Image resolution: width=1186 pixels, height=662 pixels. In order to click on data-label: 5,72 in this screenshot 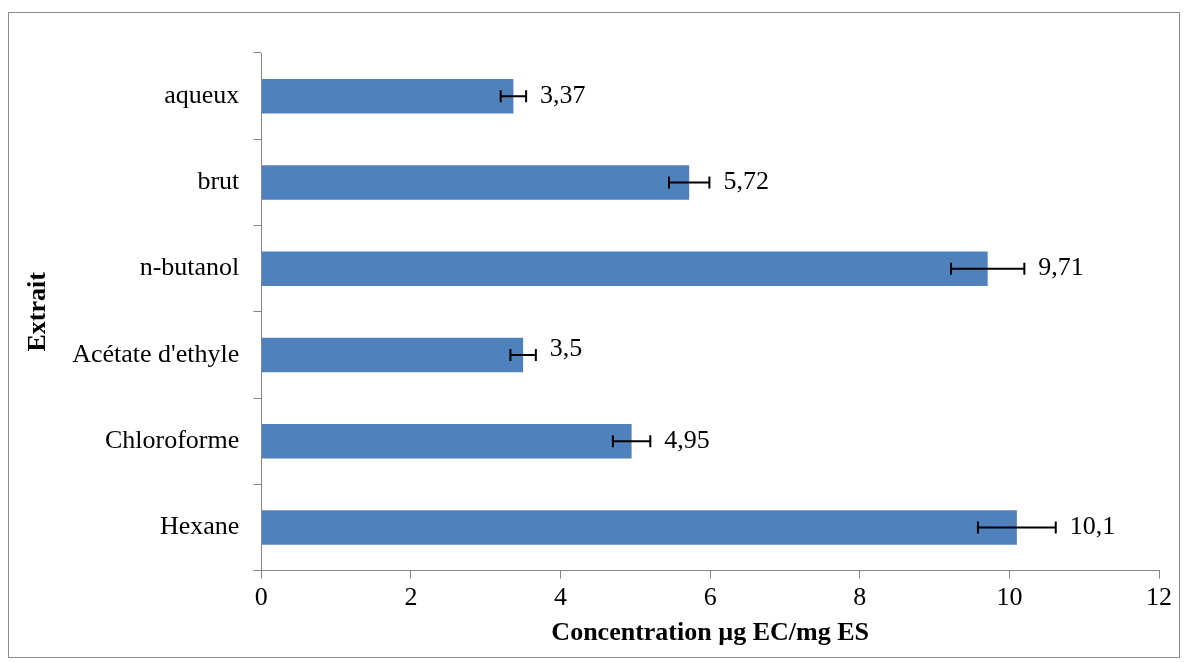, I will do `click(746, 181)`.